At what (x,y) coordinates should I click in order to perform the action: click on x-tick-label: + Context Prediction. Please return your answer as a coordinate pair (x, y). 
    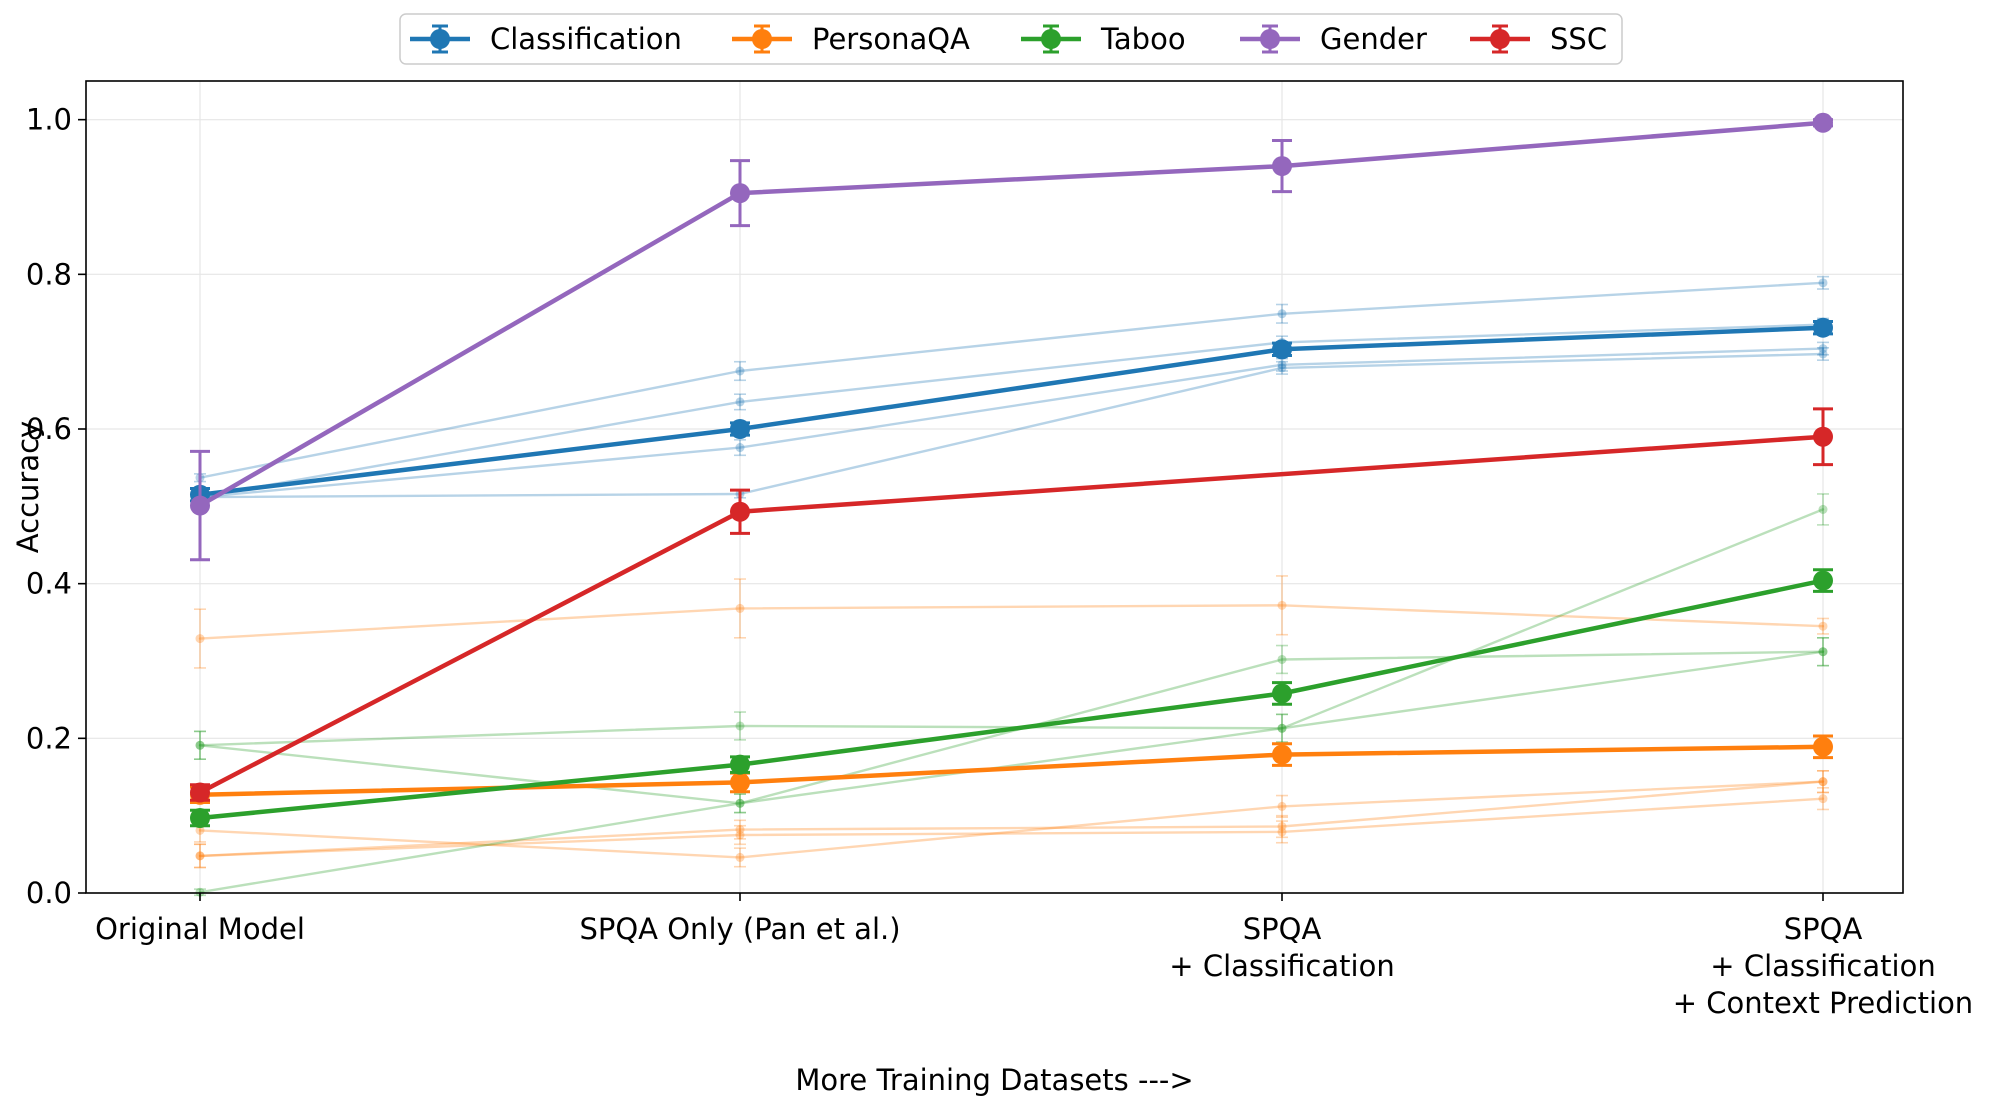
    Looking at the image, I should click on (1823, 1003).